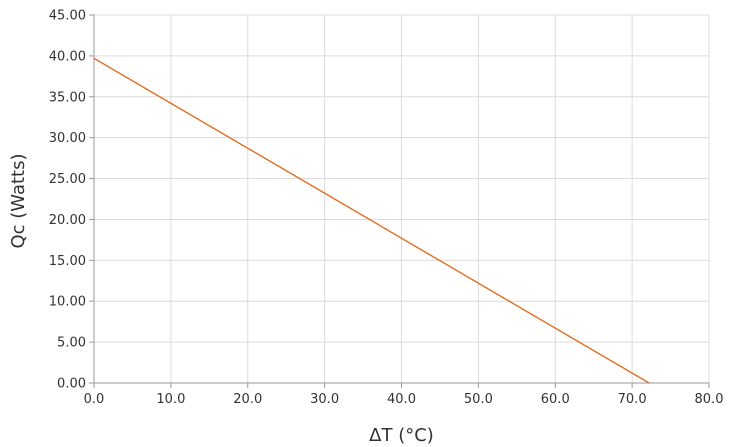 This screenshot has width=730, height=447. I want to click on x-tick-label: 40.0, so click(401, 399).